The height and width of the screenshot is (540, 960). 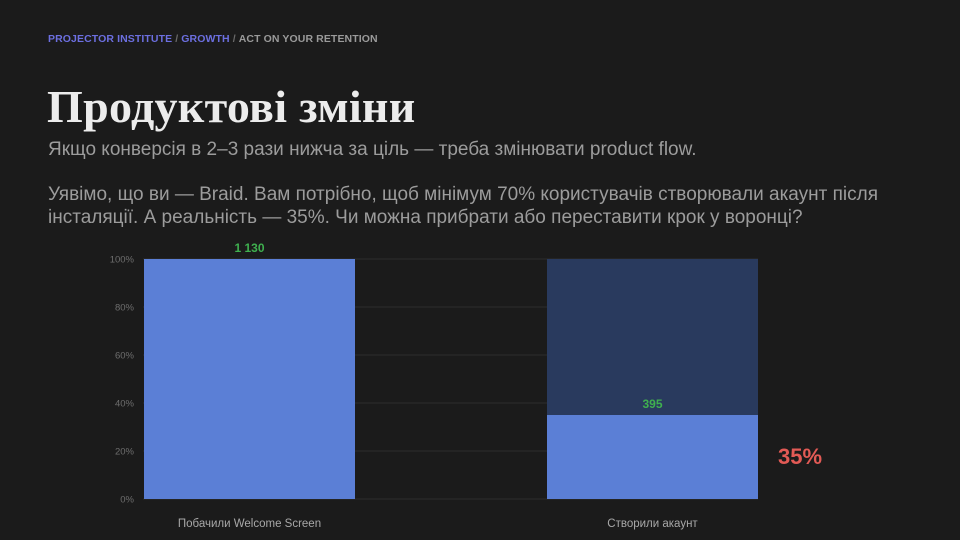 What do you see at coordinates (308, 39) in the screenshot?
I see `breadcrumb-current: ACT ON YOUR RETENTION` at bounding box center [308, 39].